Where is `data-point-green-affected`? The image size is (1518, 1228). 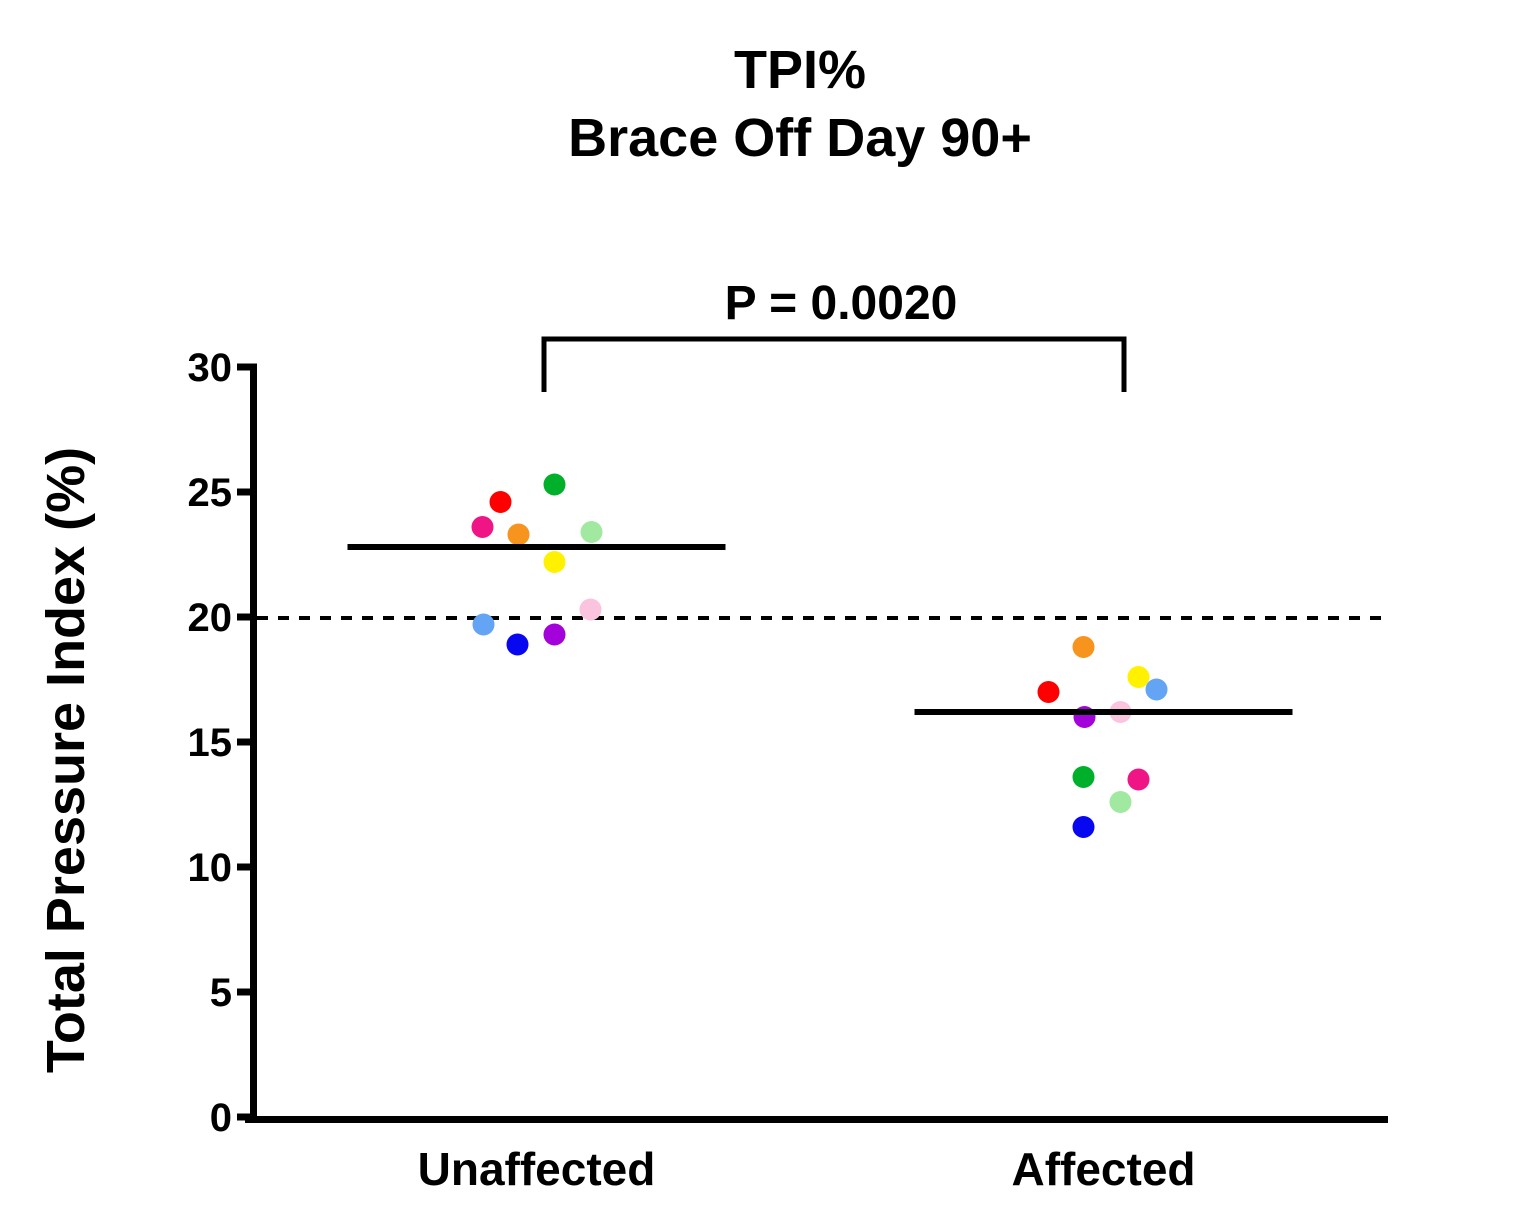
data-point-green-affected is located at coordinates (1083, 777).